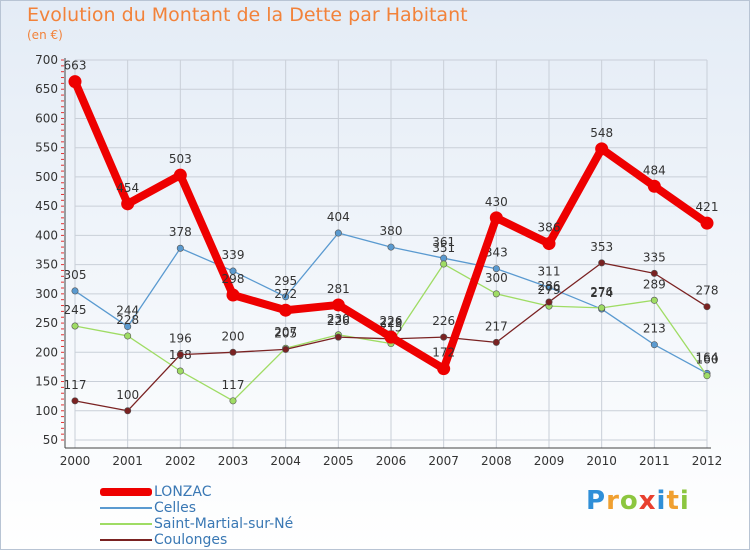  What do you see at coordinates (654, 257) in the screenshot?
I see `data-label-coulonges: 335` at bounding box center [654, 257].